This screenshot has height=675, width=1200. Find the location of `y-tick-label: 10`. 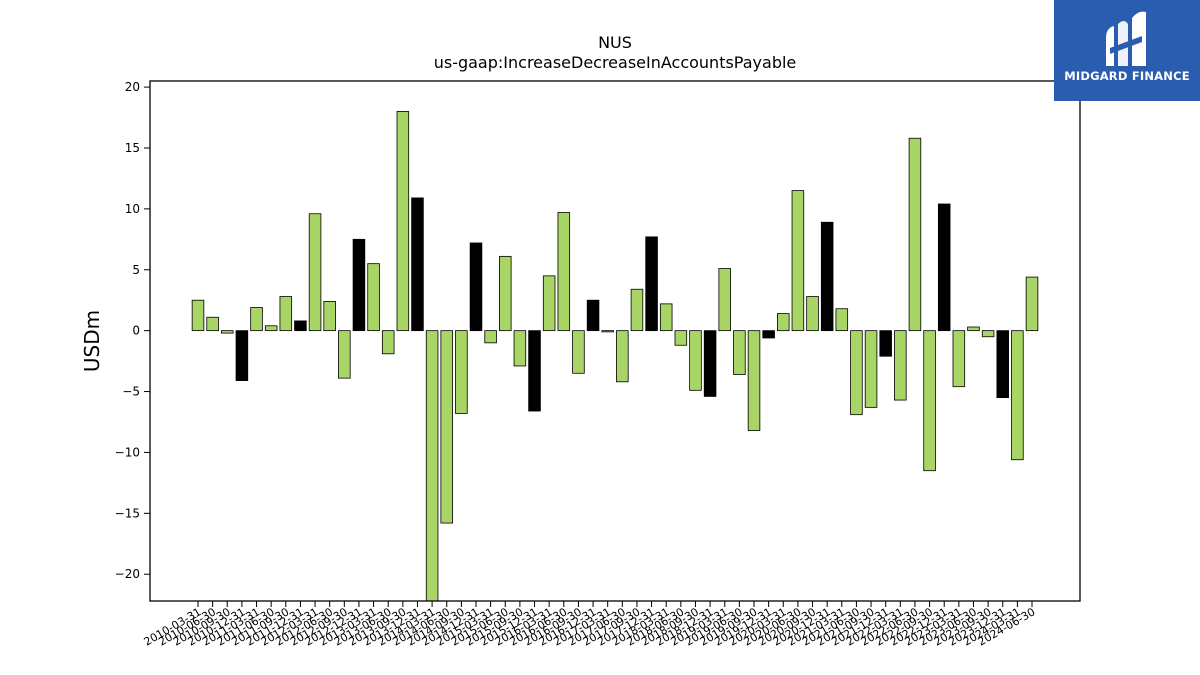

y-tick-label: 10 is located at coordinates (132, 209).